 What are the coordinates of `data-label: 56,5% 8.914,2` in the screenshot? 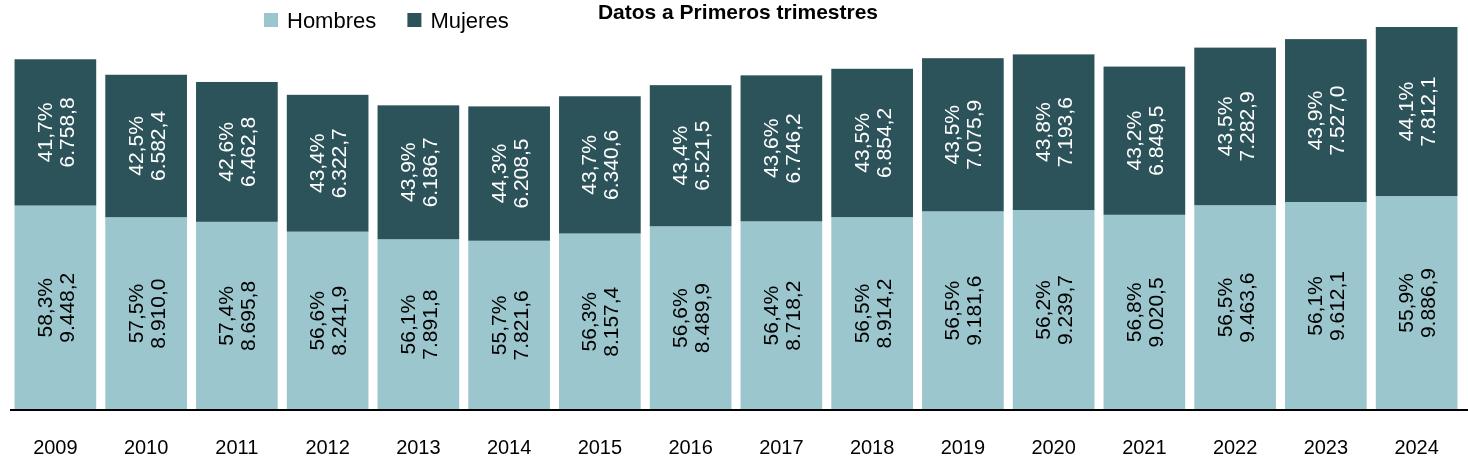 It's located at (872, 313).